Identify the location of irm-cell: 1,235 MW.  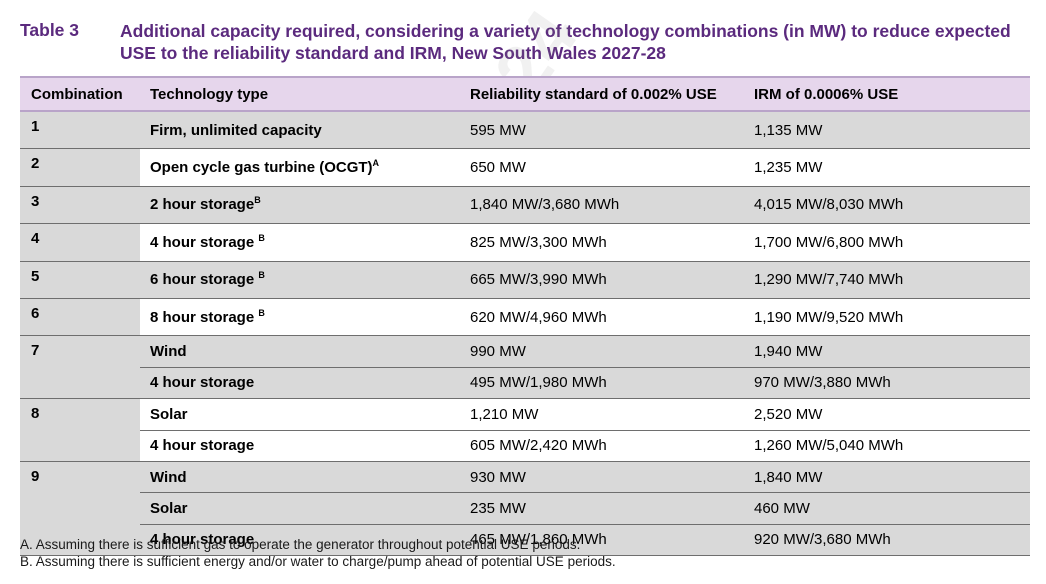
(887, 167).